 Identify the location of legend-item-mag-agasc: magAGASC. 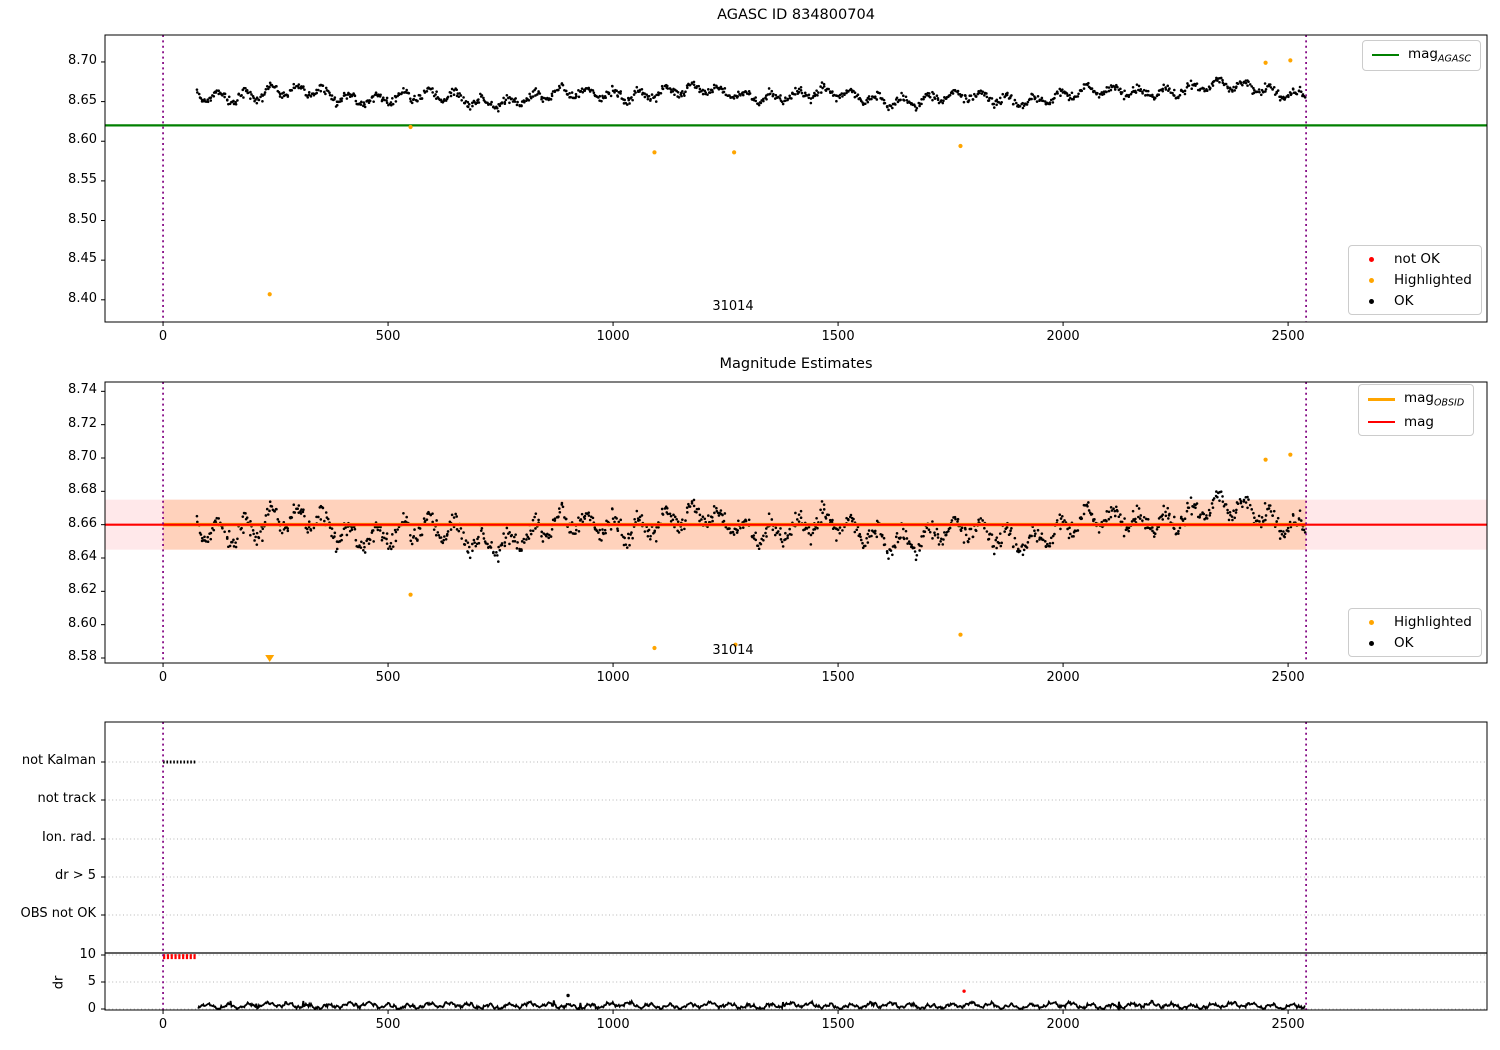
(1421, 55).